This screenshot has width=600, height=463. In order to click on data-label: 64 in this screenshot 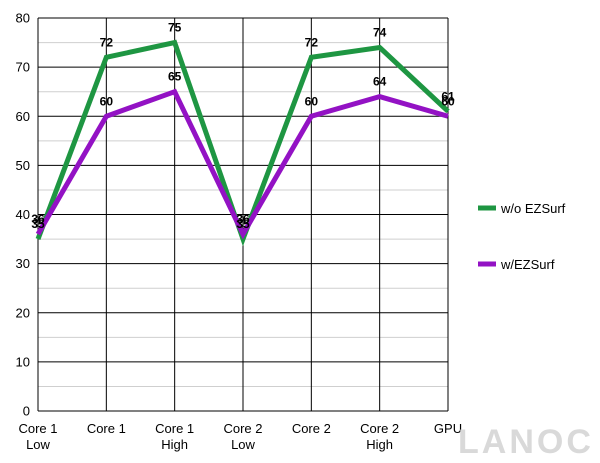, I will do `click(380, 82)`.